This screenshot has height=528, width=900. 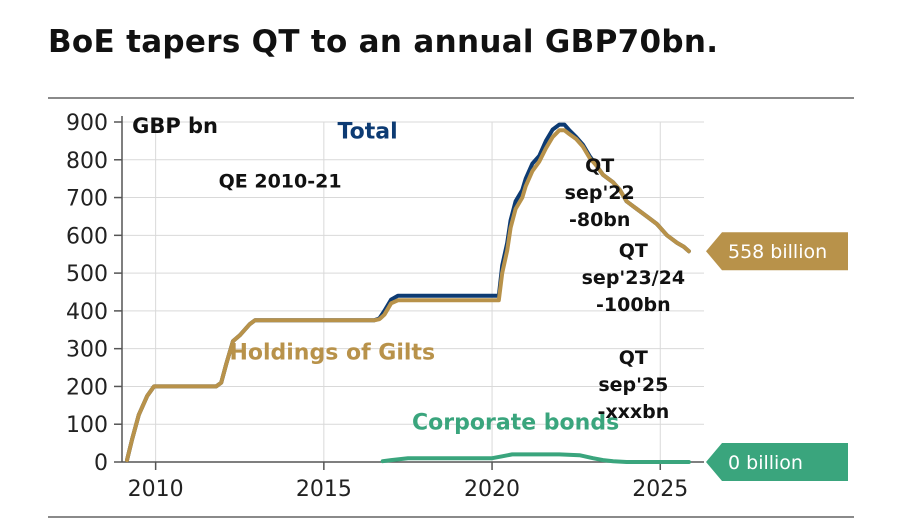 What do you see at coordinates (368, 131) in the screenshot?
I see `annotation-label: Total` at bounding box center [368, 131].